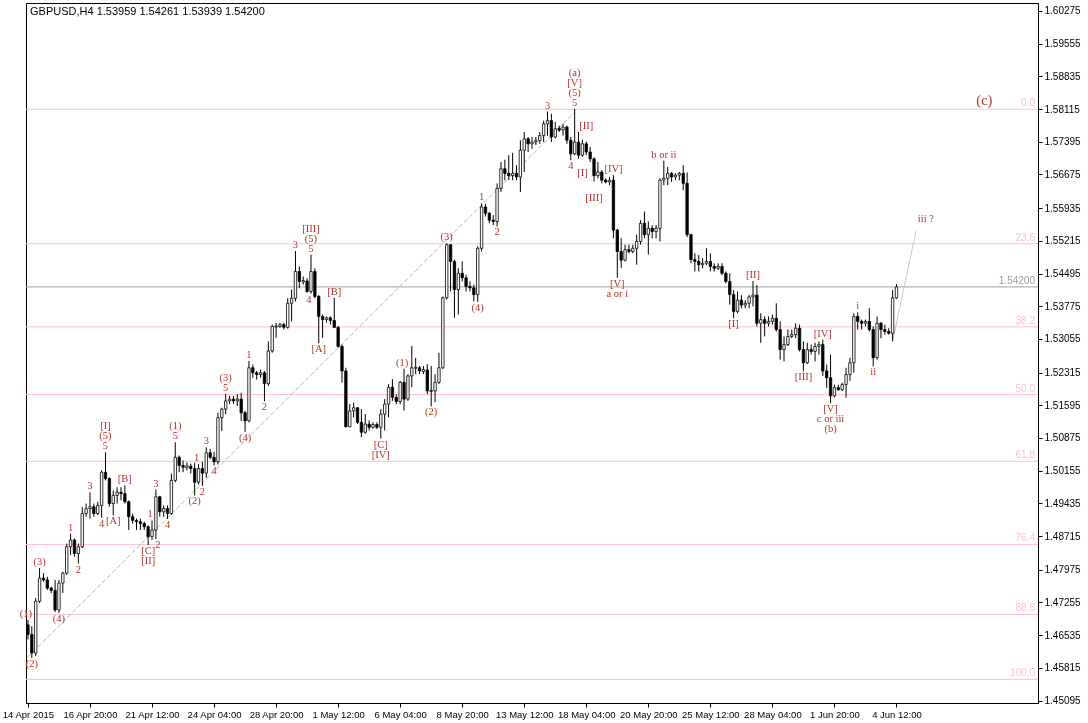 The image size is (1088, 723). Describe the element at coordinates (1063, 602) in the screenshot. I see `y-tick-label: 1.47255` at that location.